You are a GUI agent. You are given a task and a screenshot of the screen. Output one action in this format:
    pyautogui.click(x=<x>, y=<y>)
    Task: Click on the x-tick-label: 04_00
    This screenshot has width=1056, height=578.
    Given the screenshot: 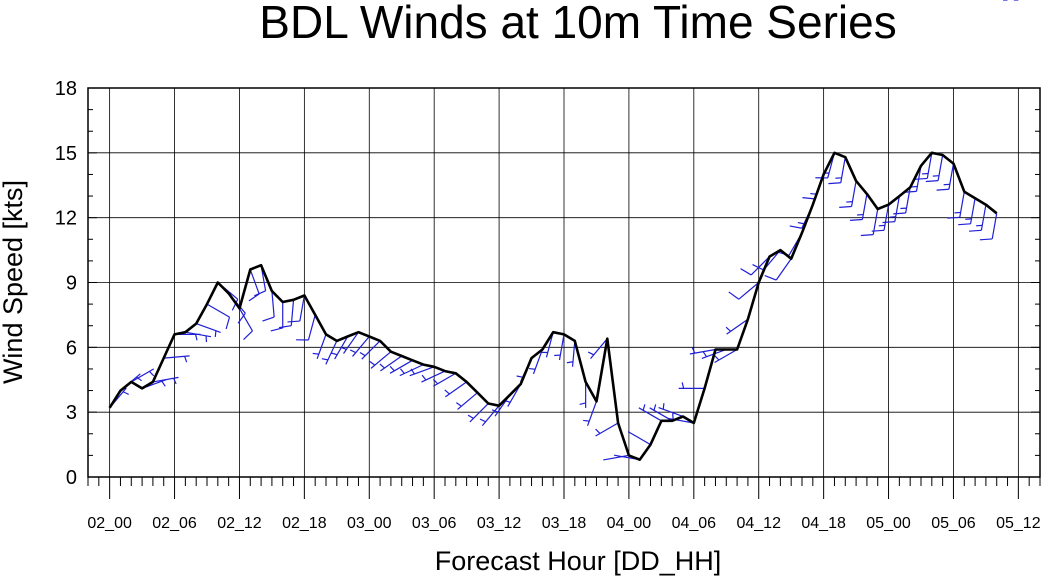 What is the action you would take?
    pyautogui.click(x=629, y=523)
    